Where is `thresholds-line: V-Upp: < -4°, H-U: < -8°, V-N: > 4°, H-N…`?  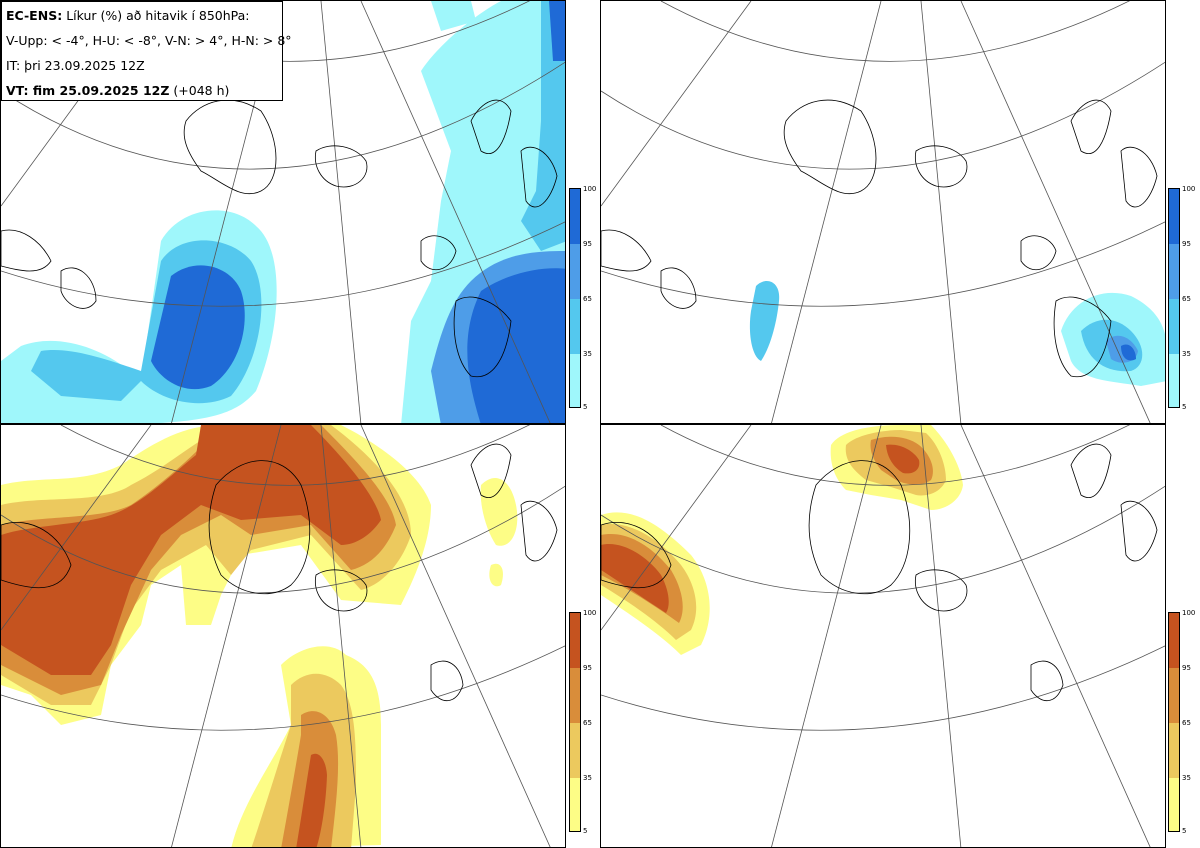
thresholds-line: V-Upp: < -4°, H-U: < -8°, V-N: > 4°, H-N… is located at coordinates (149, 40).